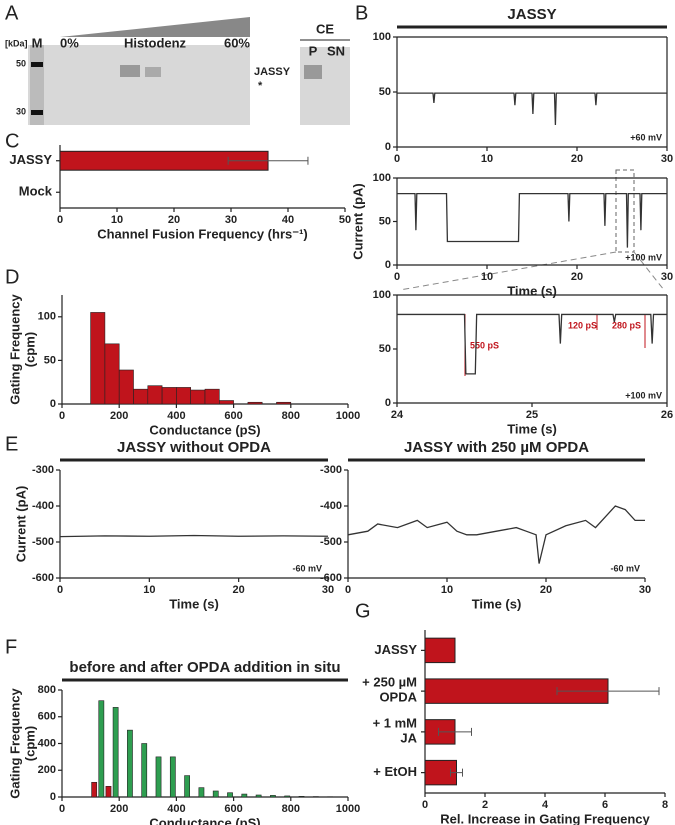  What do you see at coordinates (23, 742) in the screenshot?
I see `y-axis-label: Gating Frequency(cpm)` at bounding box center [23, 742].